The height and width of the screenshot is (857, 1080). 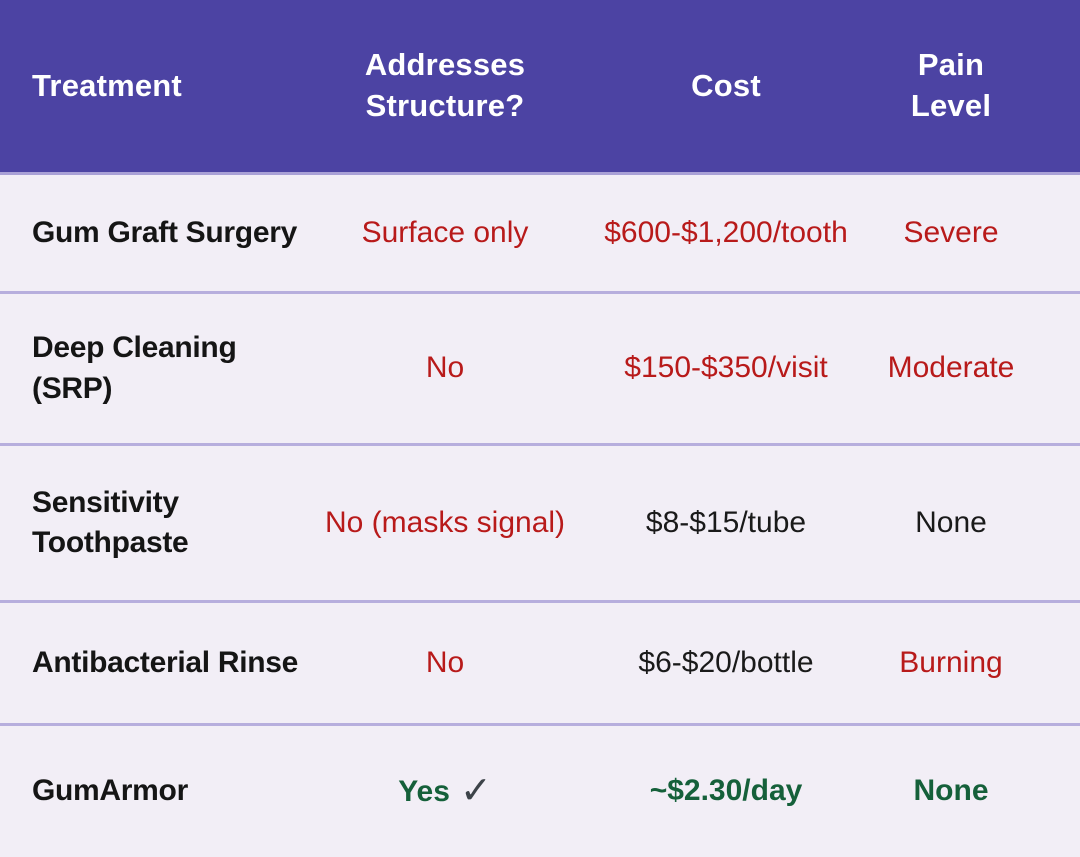 I want to click on cost-value: $150-$350/visit, so click(x=726, y=368).